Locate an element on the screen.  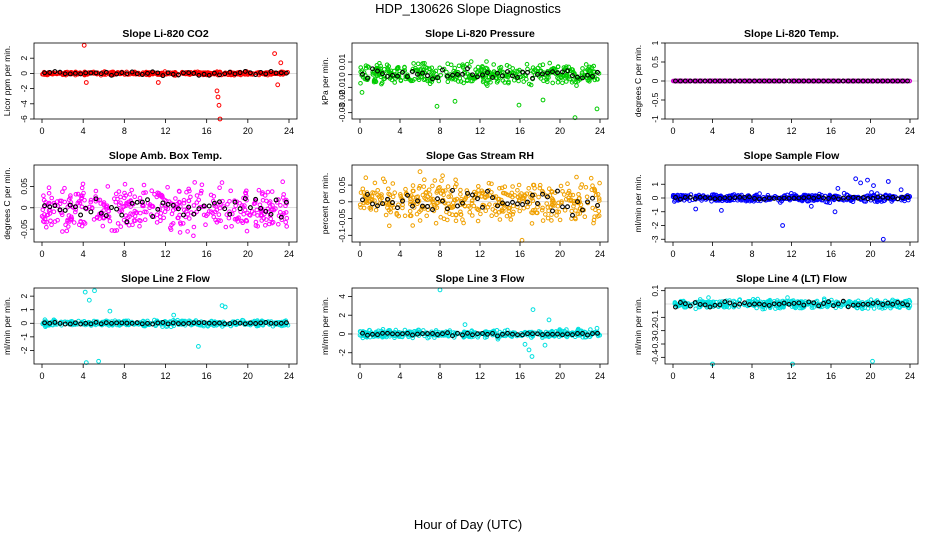
x-tick-label: 8 is located at coordinates (124, 254).